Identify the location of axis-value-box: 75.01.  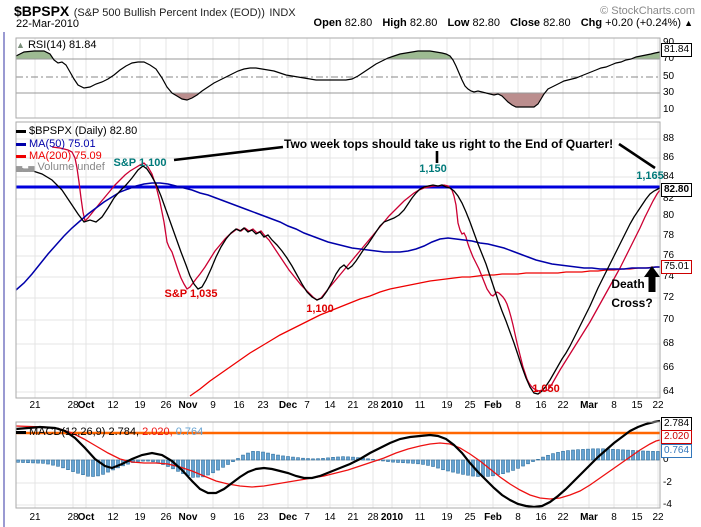
(677, 267).